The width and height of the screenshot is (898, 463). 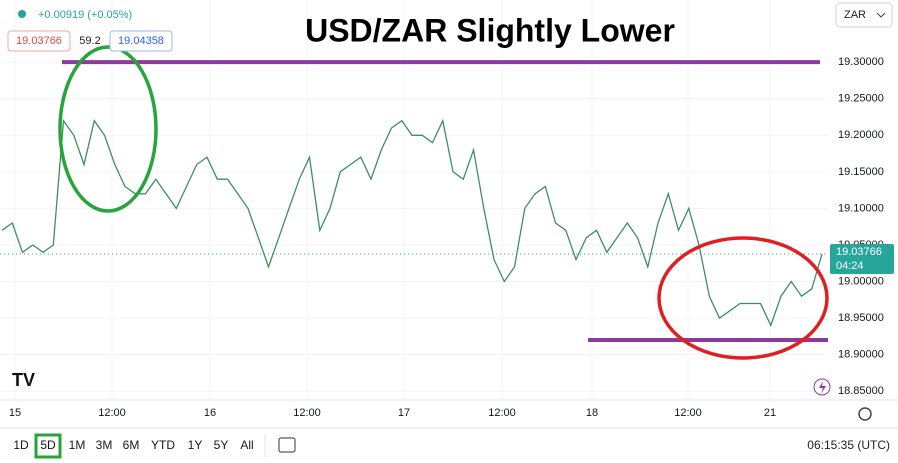 I want to click on y-tick-label: 19.25000, so click(x=861, y=99).